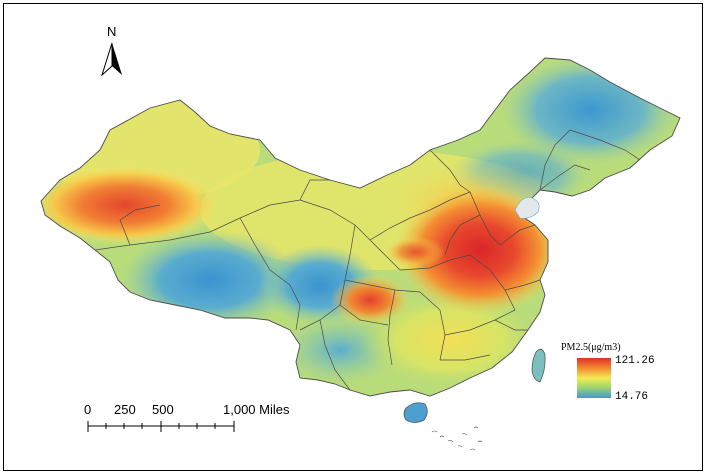 The image size is (708, 476). I want to click on legend-color-ramp, so click(594, 378).